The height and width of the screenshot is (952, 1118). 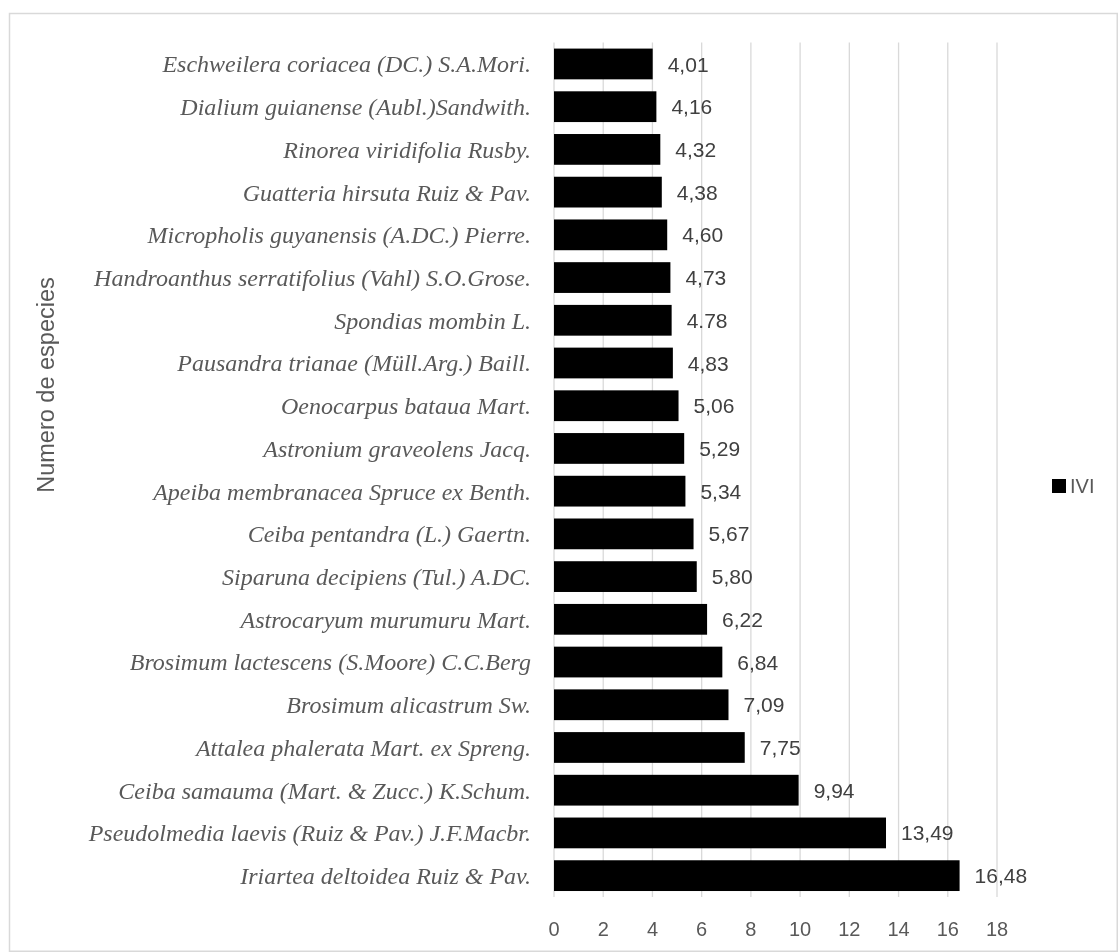 I want to click on y-tick-label: Handroanthus serratifolius (Vahl) S.O.Grose., so click(x=312, y=277).